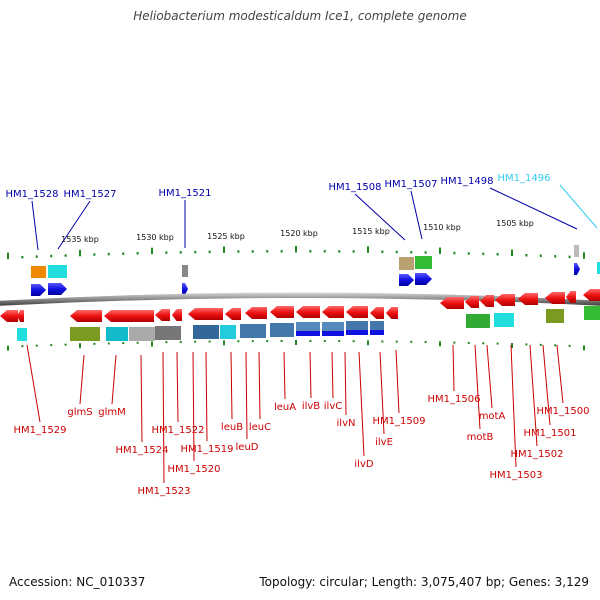 The image size is (600, 600). Describe the element at coordinates (226, 236) in the screenshot. I see `scale-label: 1525 kbp` at that location.